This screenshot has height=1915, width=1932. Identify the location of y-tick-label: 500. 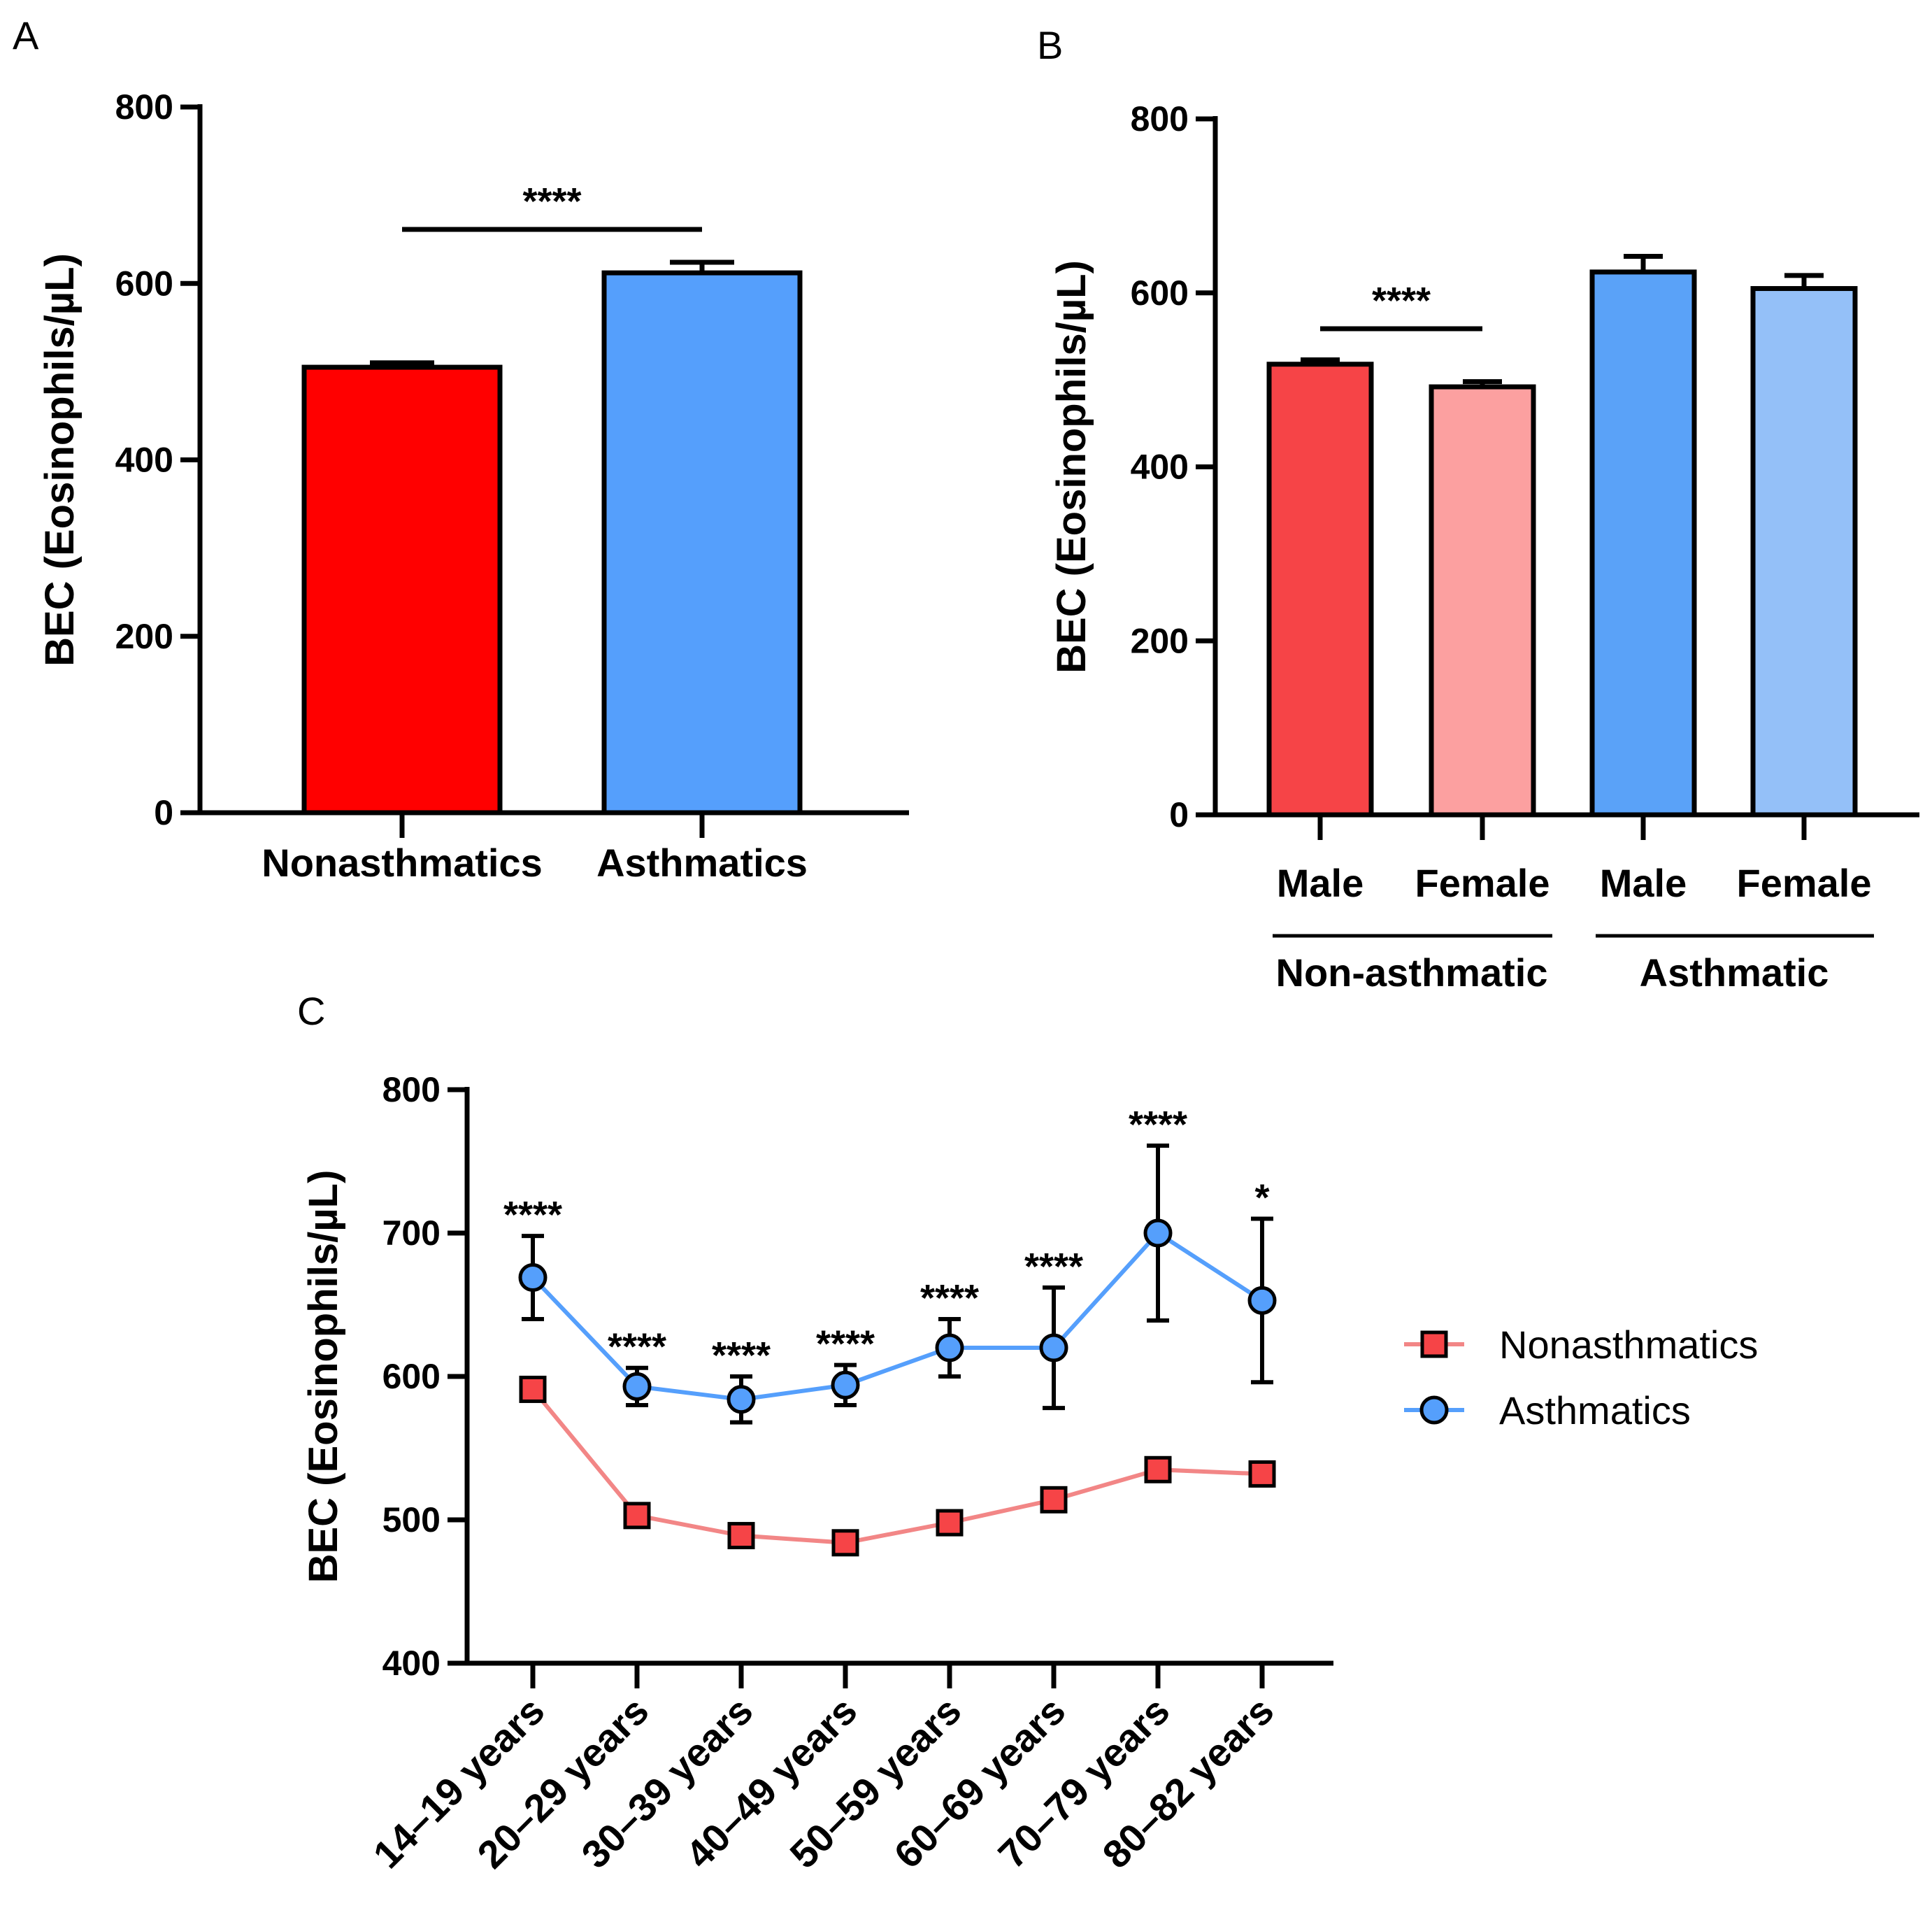
(411, 1520).